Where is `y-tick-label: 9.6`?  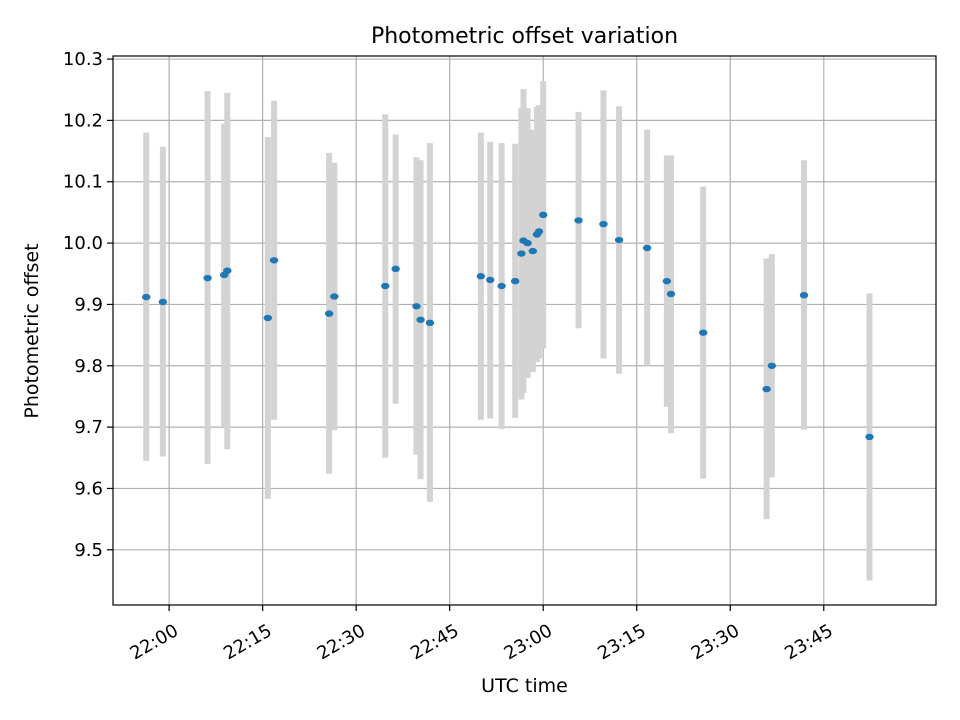 y-tick-label: 9.6 is located at coordinates (88, 488).